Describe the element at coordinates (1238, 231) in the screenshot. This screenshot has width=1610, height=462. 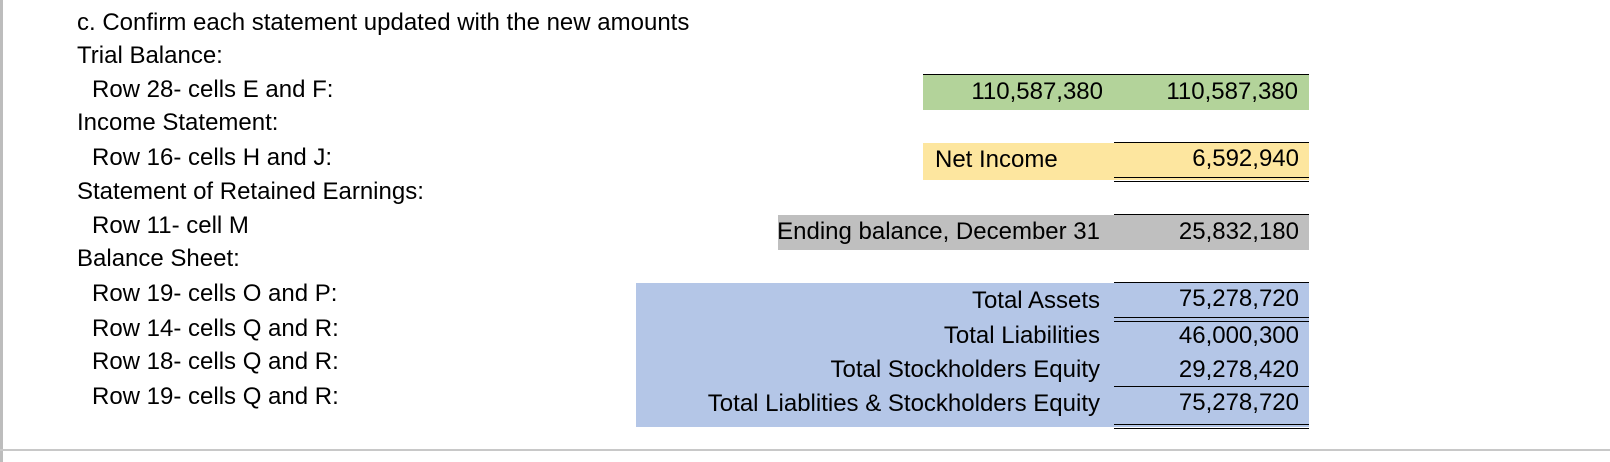
I see `ending-balance-value: 25,832,180` at that location.